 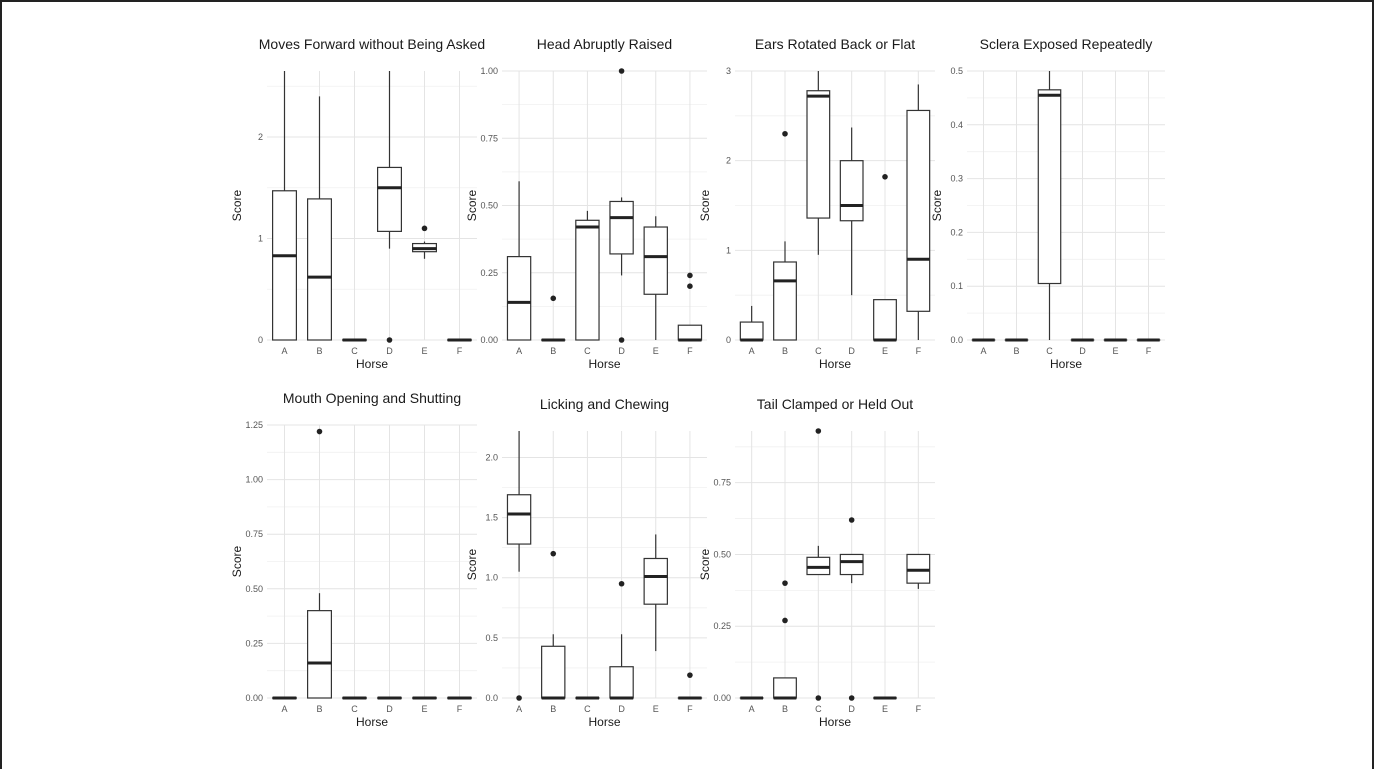 I want to click on y-tick-label: 0.1, so click(x=956, y=286).